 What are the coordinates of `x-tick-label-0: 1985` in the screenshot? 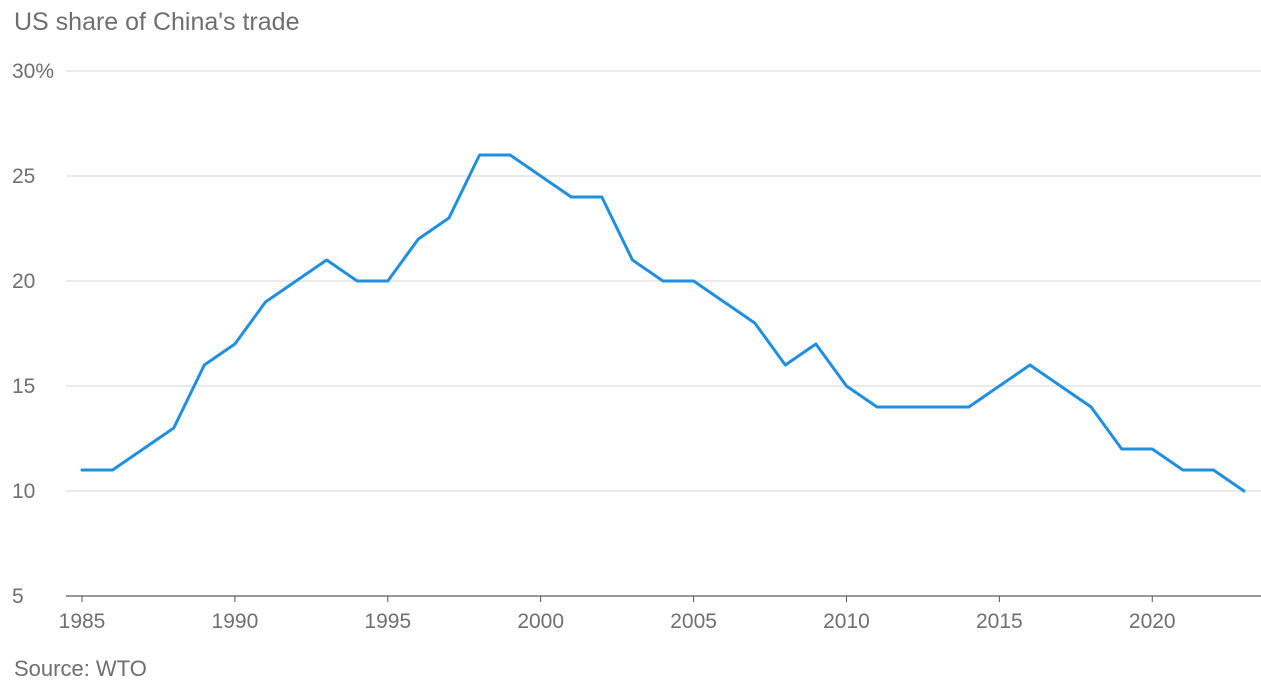 It's located at (82, 621).